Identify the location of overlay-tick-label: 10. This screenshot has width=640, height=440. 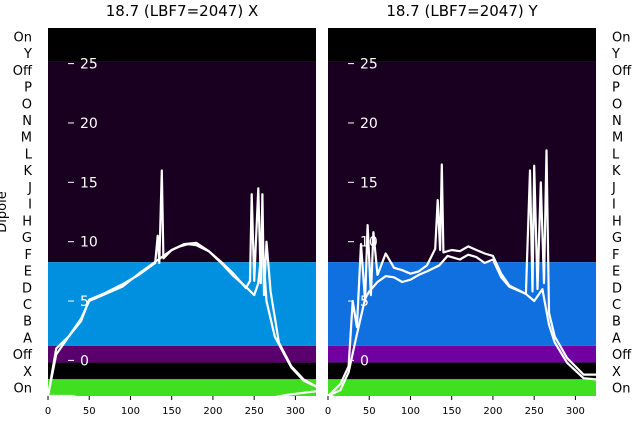
(89, 243).